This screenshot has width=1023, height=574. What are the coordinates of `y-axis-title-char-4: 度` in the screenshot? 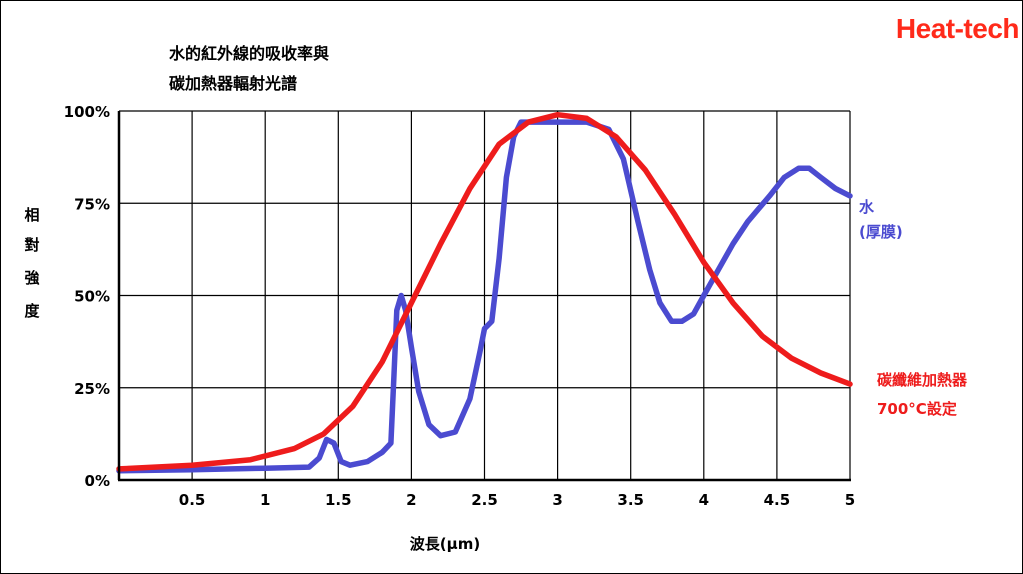 It's located at (32, 311).